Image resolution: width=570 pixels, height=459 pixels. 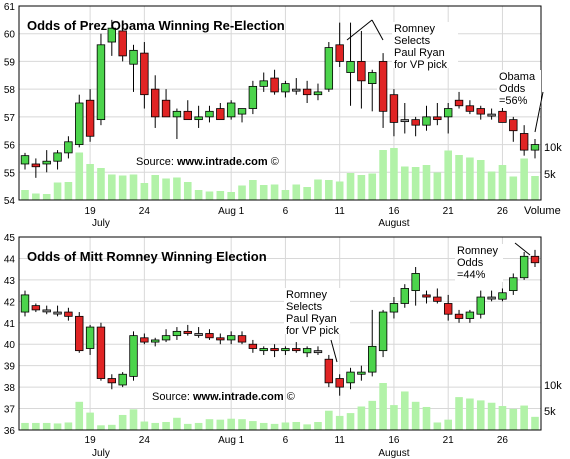 I want to click on y-tick-label: 61, so click(x=10, y=7).